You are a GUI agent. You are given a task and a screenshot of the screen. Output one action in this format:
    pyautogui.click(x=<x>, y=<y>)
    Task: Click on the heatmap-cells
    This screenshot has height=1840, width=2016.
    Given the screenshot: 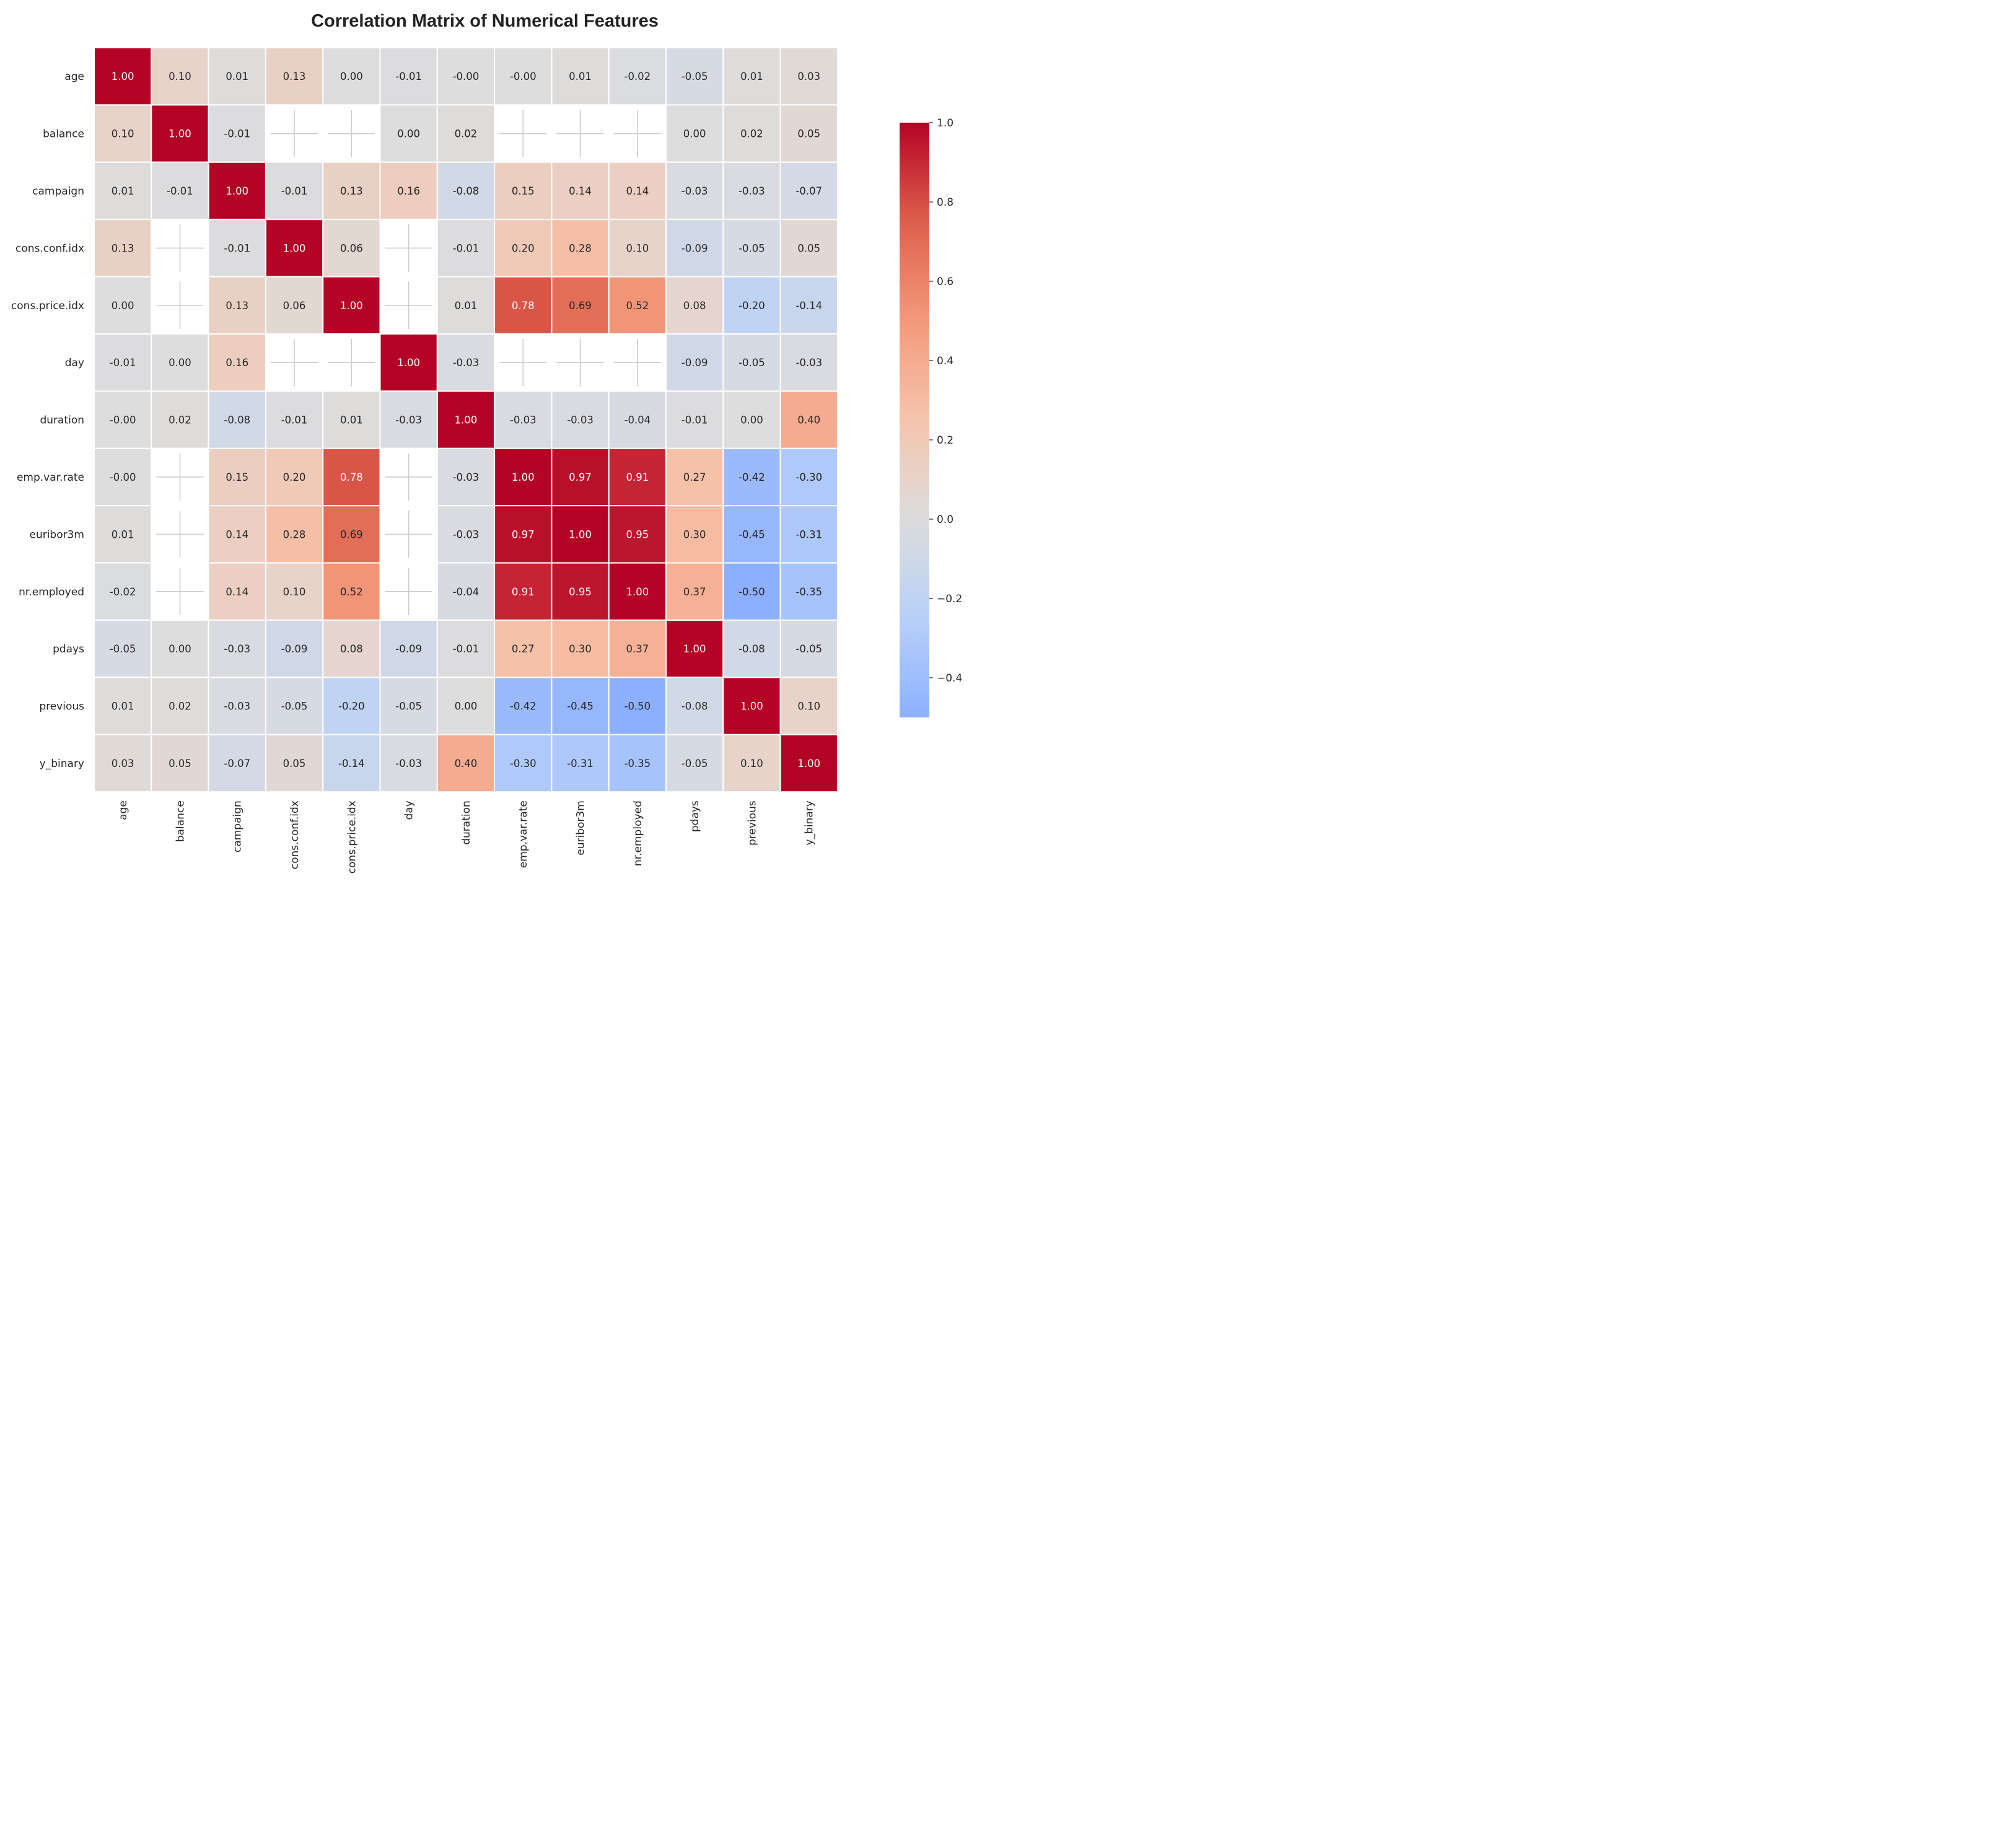 What is the action you would take?
    pyautogui.click(x=466, y=420)
    